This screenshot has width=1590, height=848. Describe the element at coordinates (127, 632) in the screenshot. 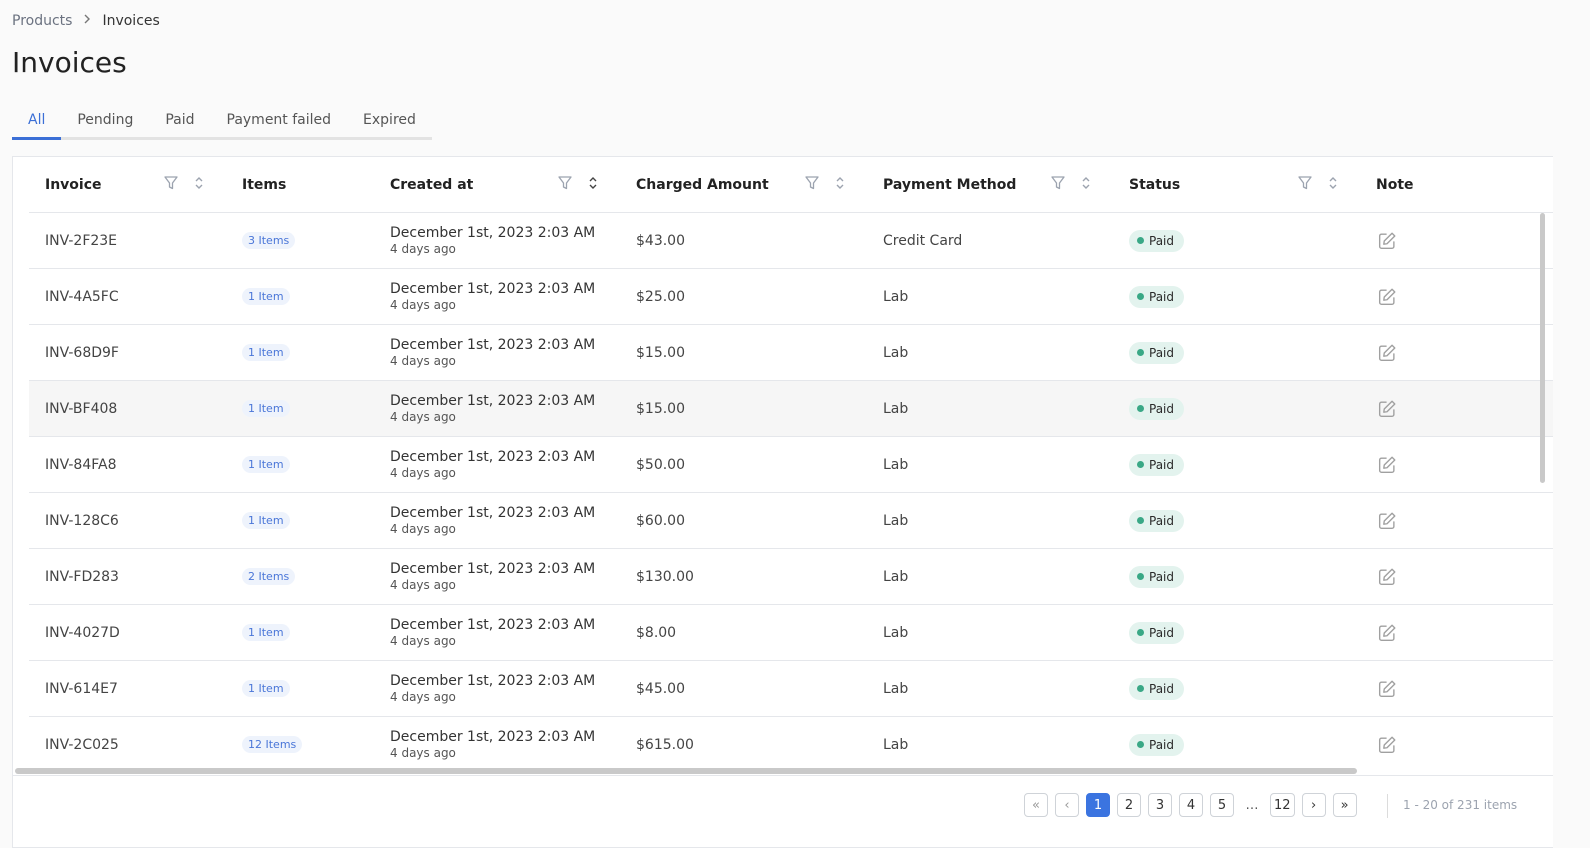

I see `invoice-id-cell: INV-4027D` at that location.